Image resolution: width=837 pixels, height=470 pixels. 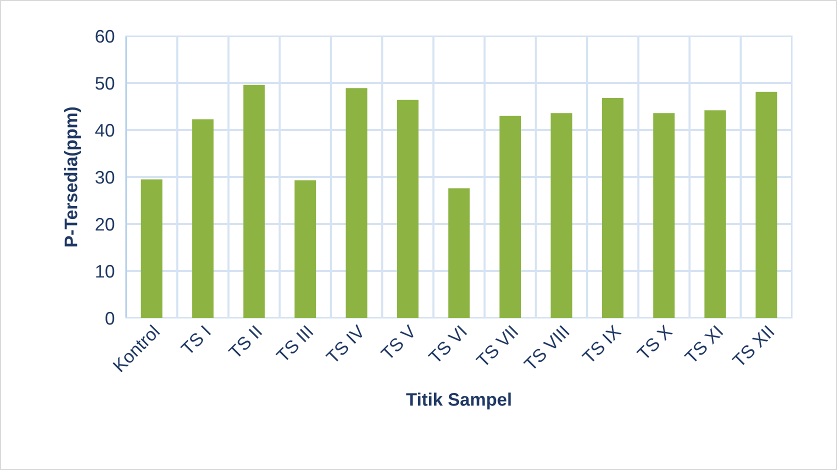 I want to click on x-tick-label: TS VII, so click(x=496, y=346).